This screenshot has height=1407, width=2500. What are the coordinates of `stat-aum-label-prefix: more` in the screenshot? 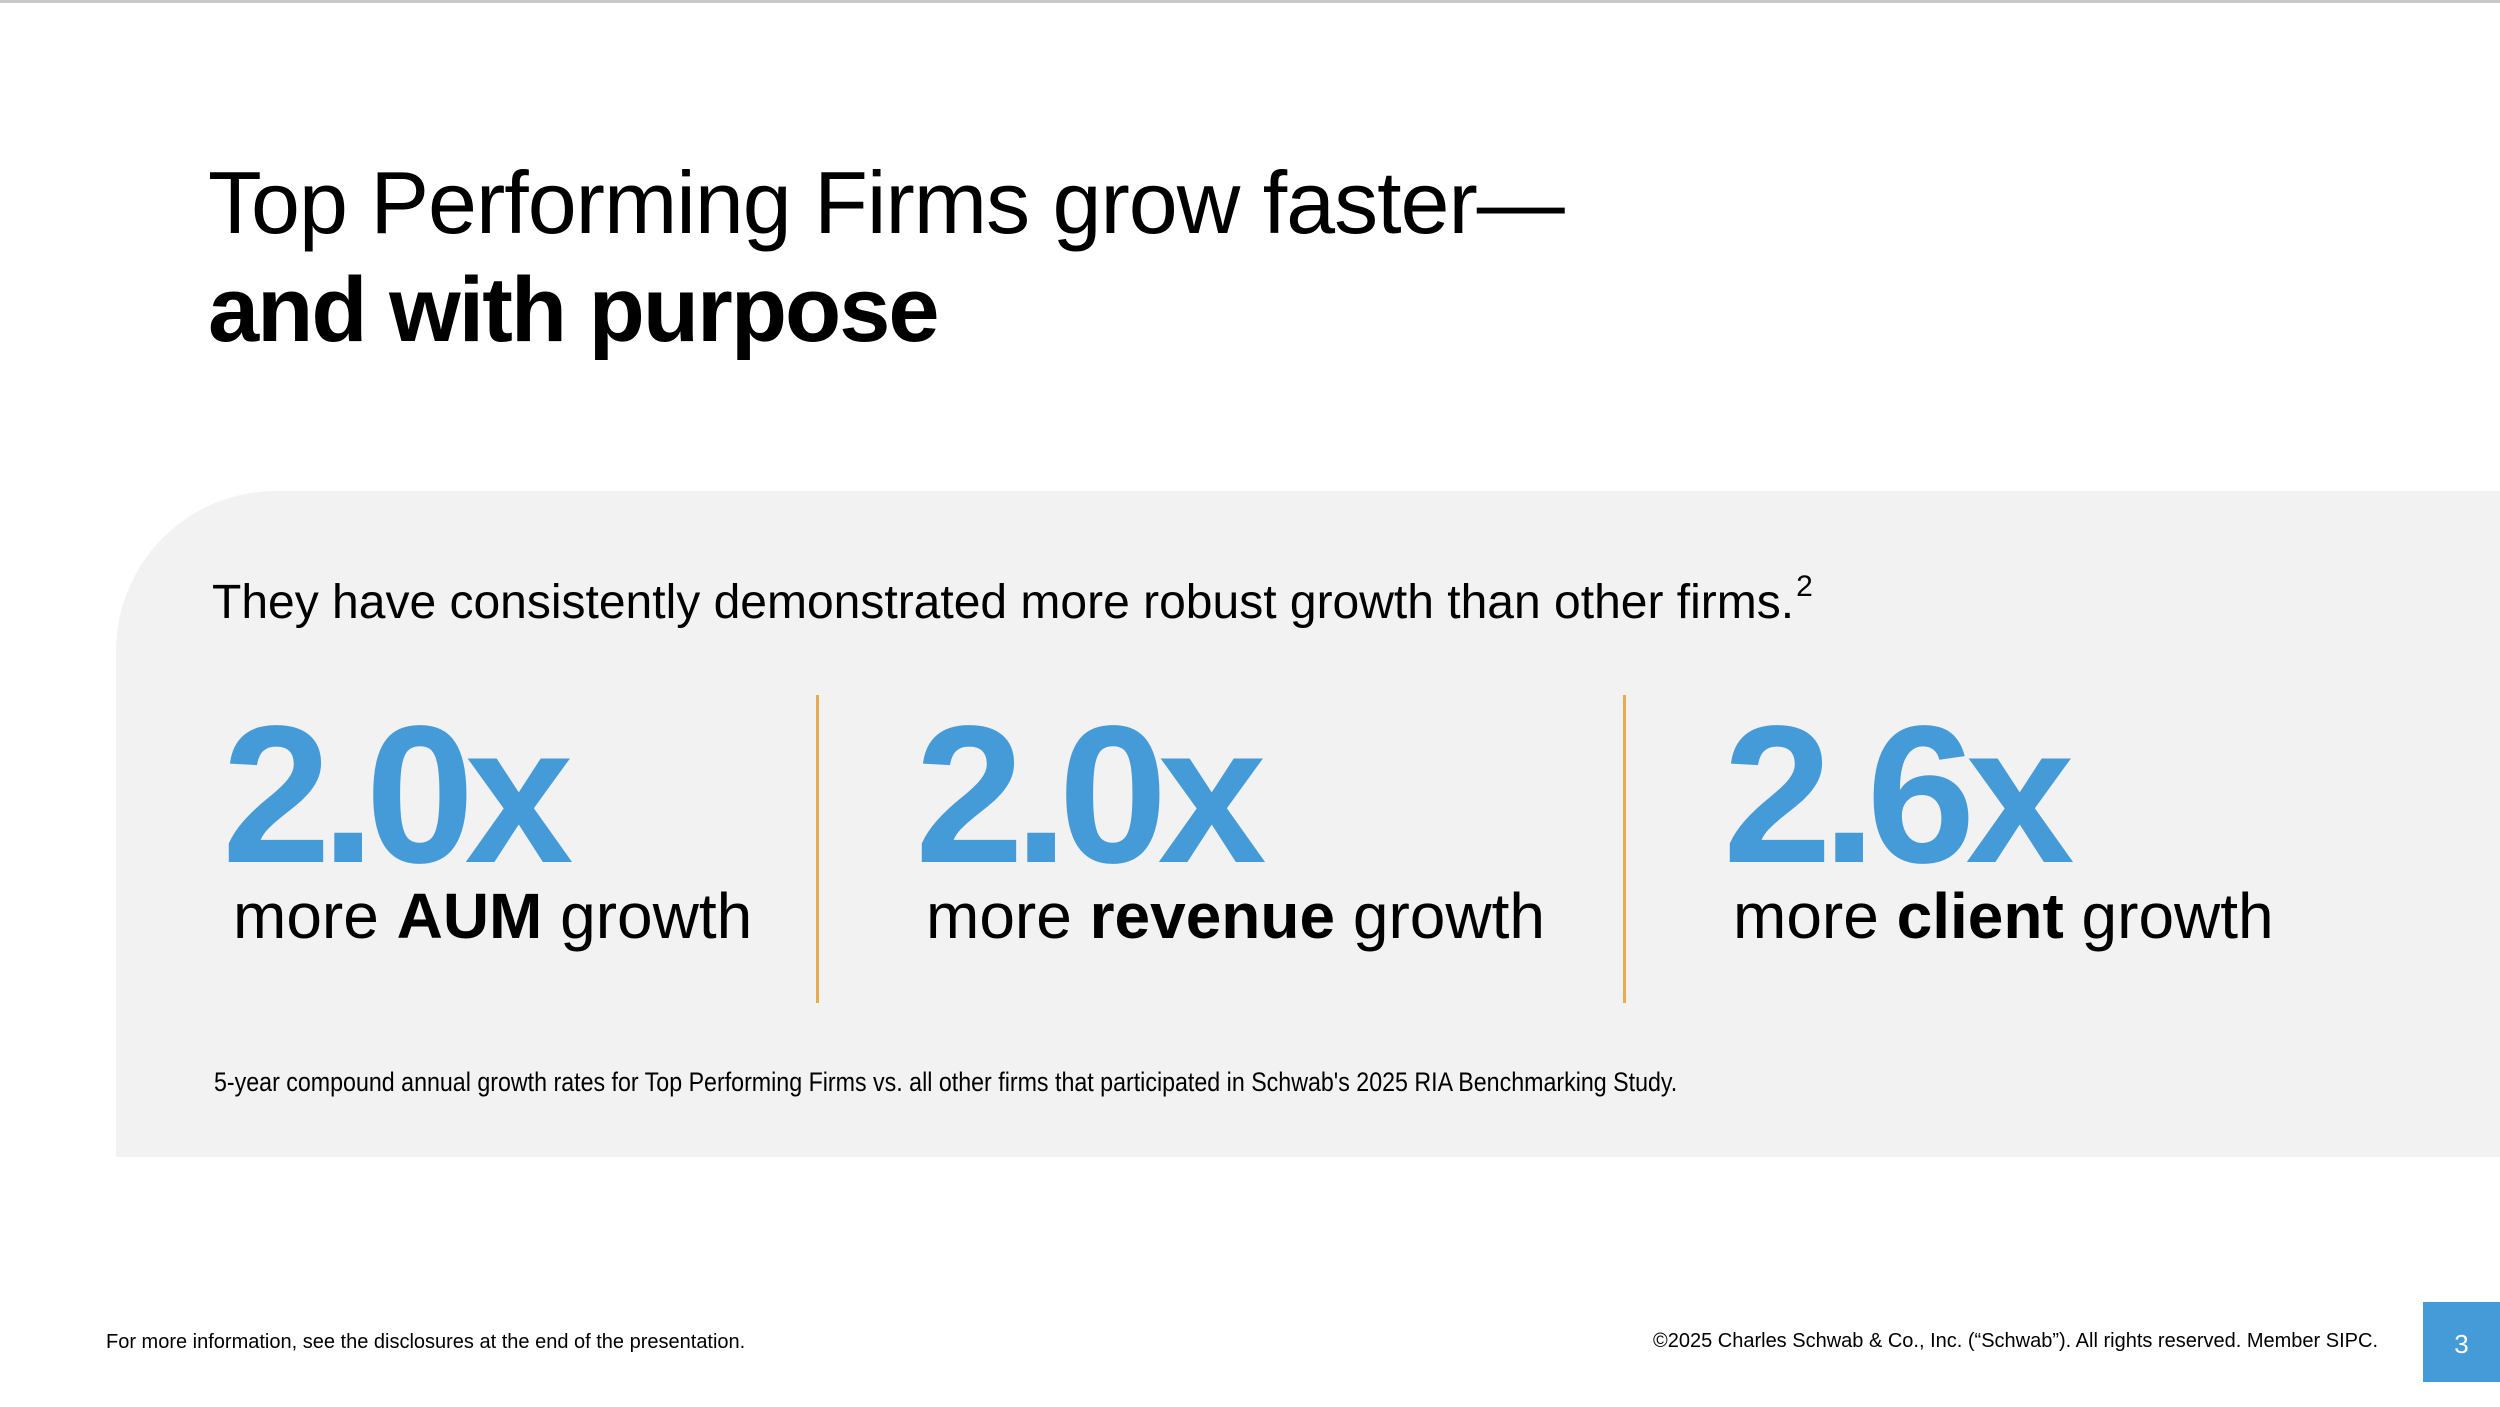 It's located at (315, 916).